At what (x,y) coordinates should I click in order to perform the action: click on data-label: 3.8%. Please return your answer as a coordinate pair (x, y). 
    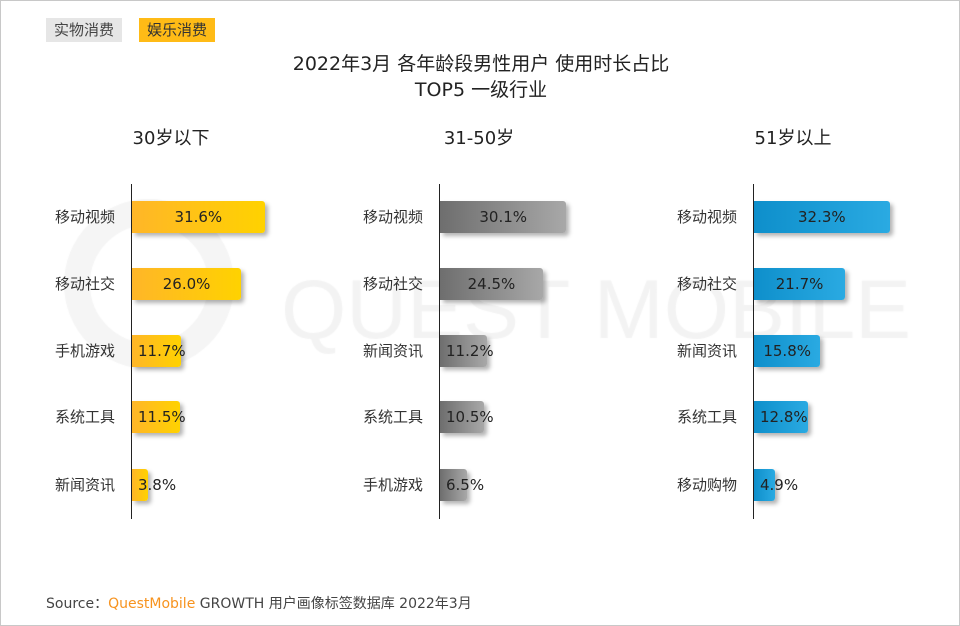
    Looking at the image, I should click on (157, 485).